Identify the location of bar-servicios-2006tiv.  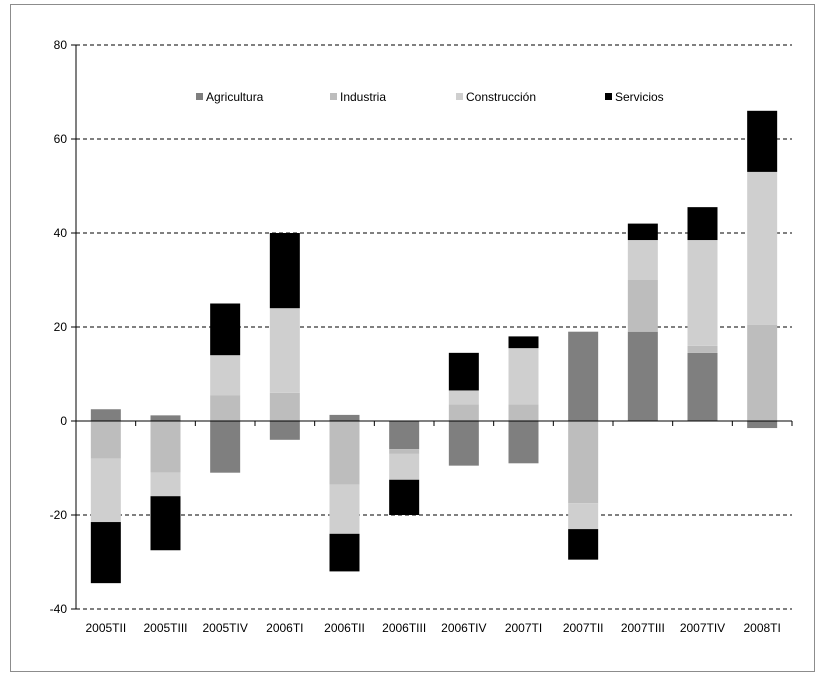
(463, 371).